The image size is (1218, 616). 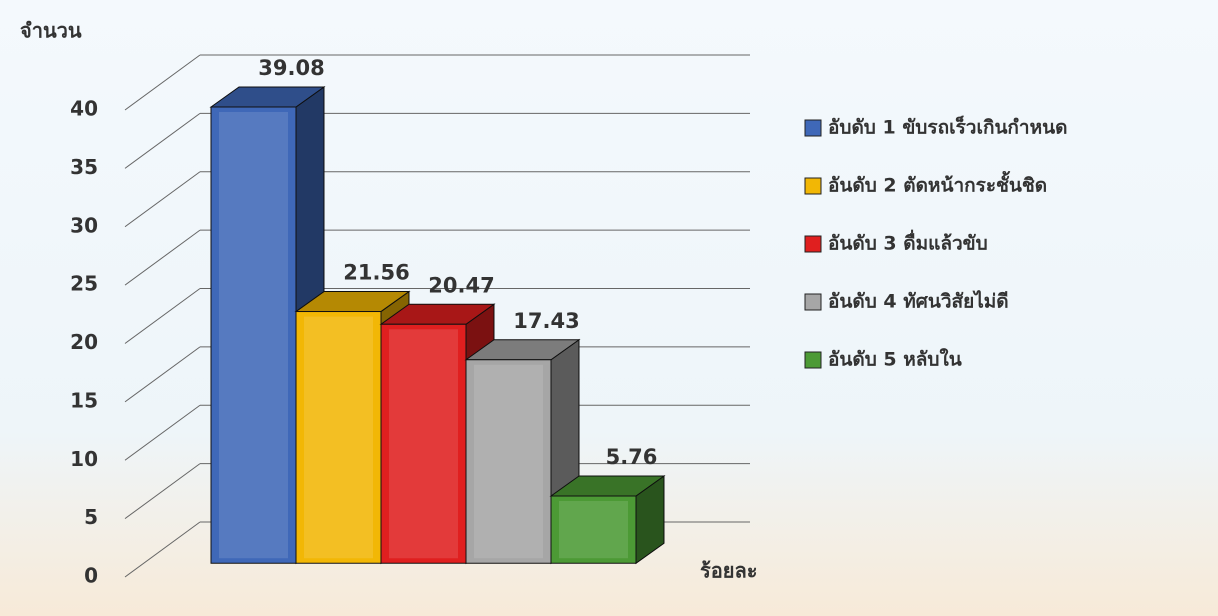 I want to click on y-axis-label: จำนวน, so click(x=51, y=31).